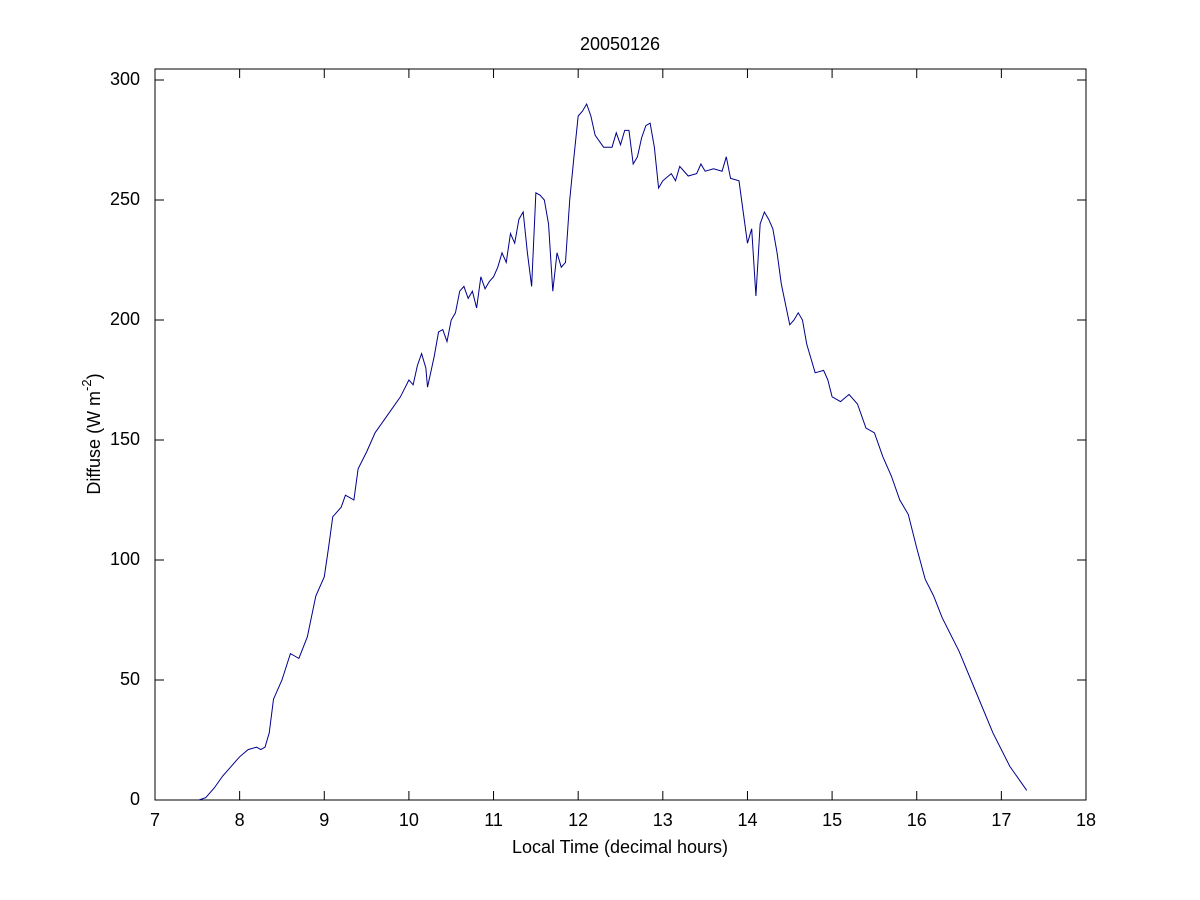  Describe the element at coordinates (94, 376) in the screenshot. I see `y-axis-label-end: )` at that location.